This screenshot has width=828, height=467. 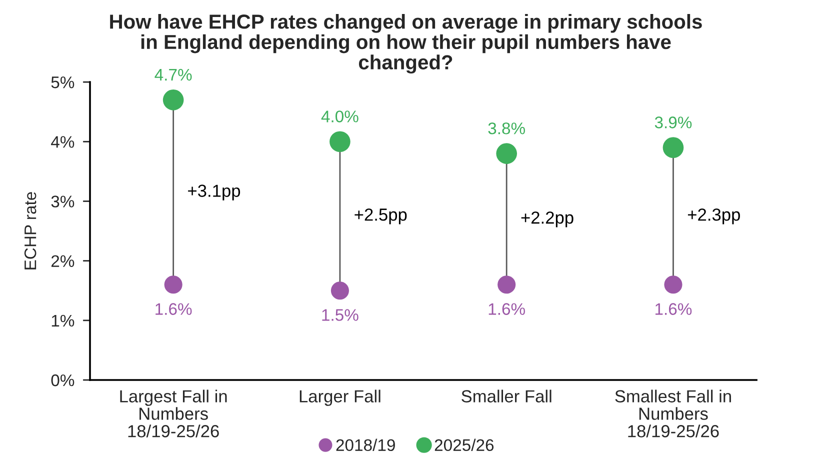 What do you see at coordinates (547, 219) in the screenshot?
I see `annotation: +2.2pp` at bounding box center [547, 219].